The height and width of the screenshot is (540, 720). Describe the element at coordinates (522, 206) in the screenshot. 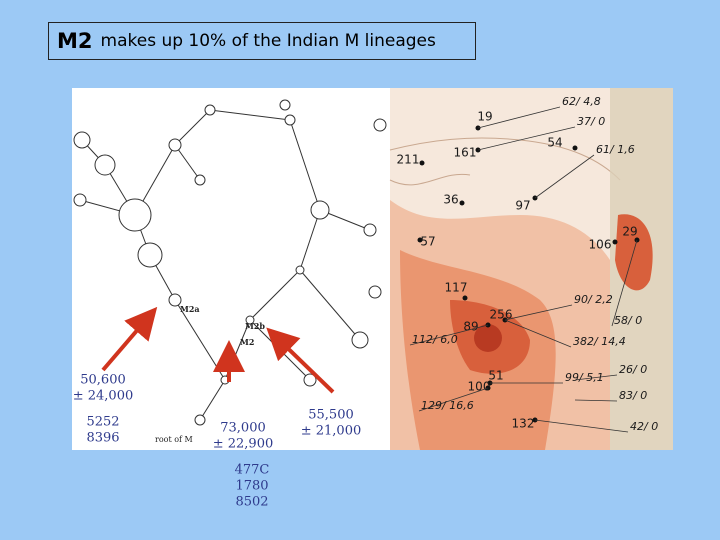

I see `map-count: 97` at that location.